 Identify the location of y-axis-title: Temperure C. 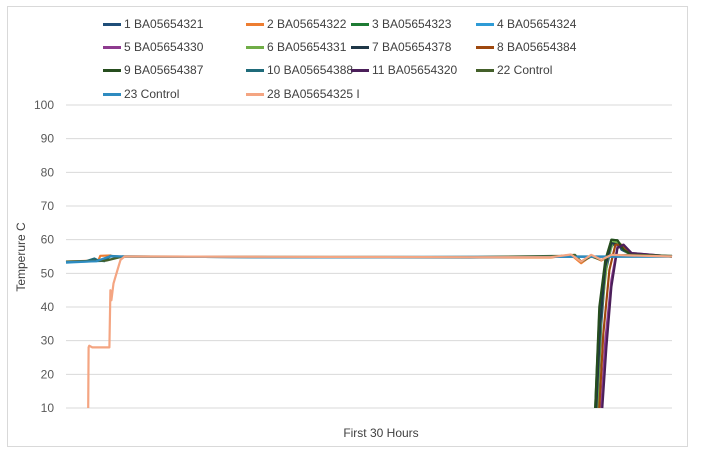
(21, 257).